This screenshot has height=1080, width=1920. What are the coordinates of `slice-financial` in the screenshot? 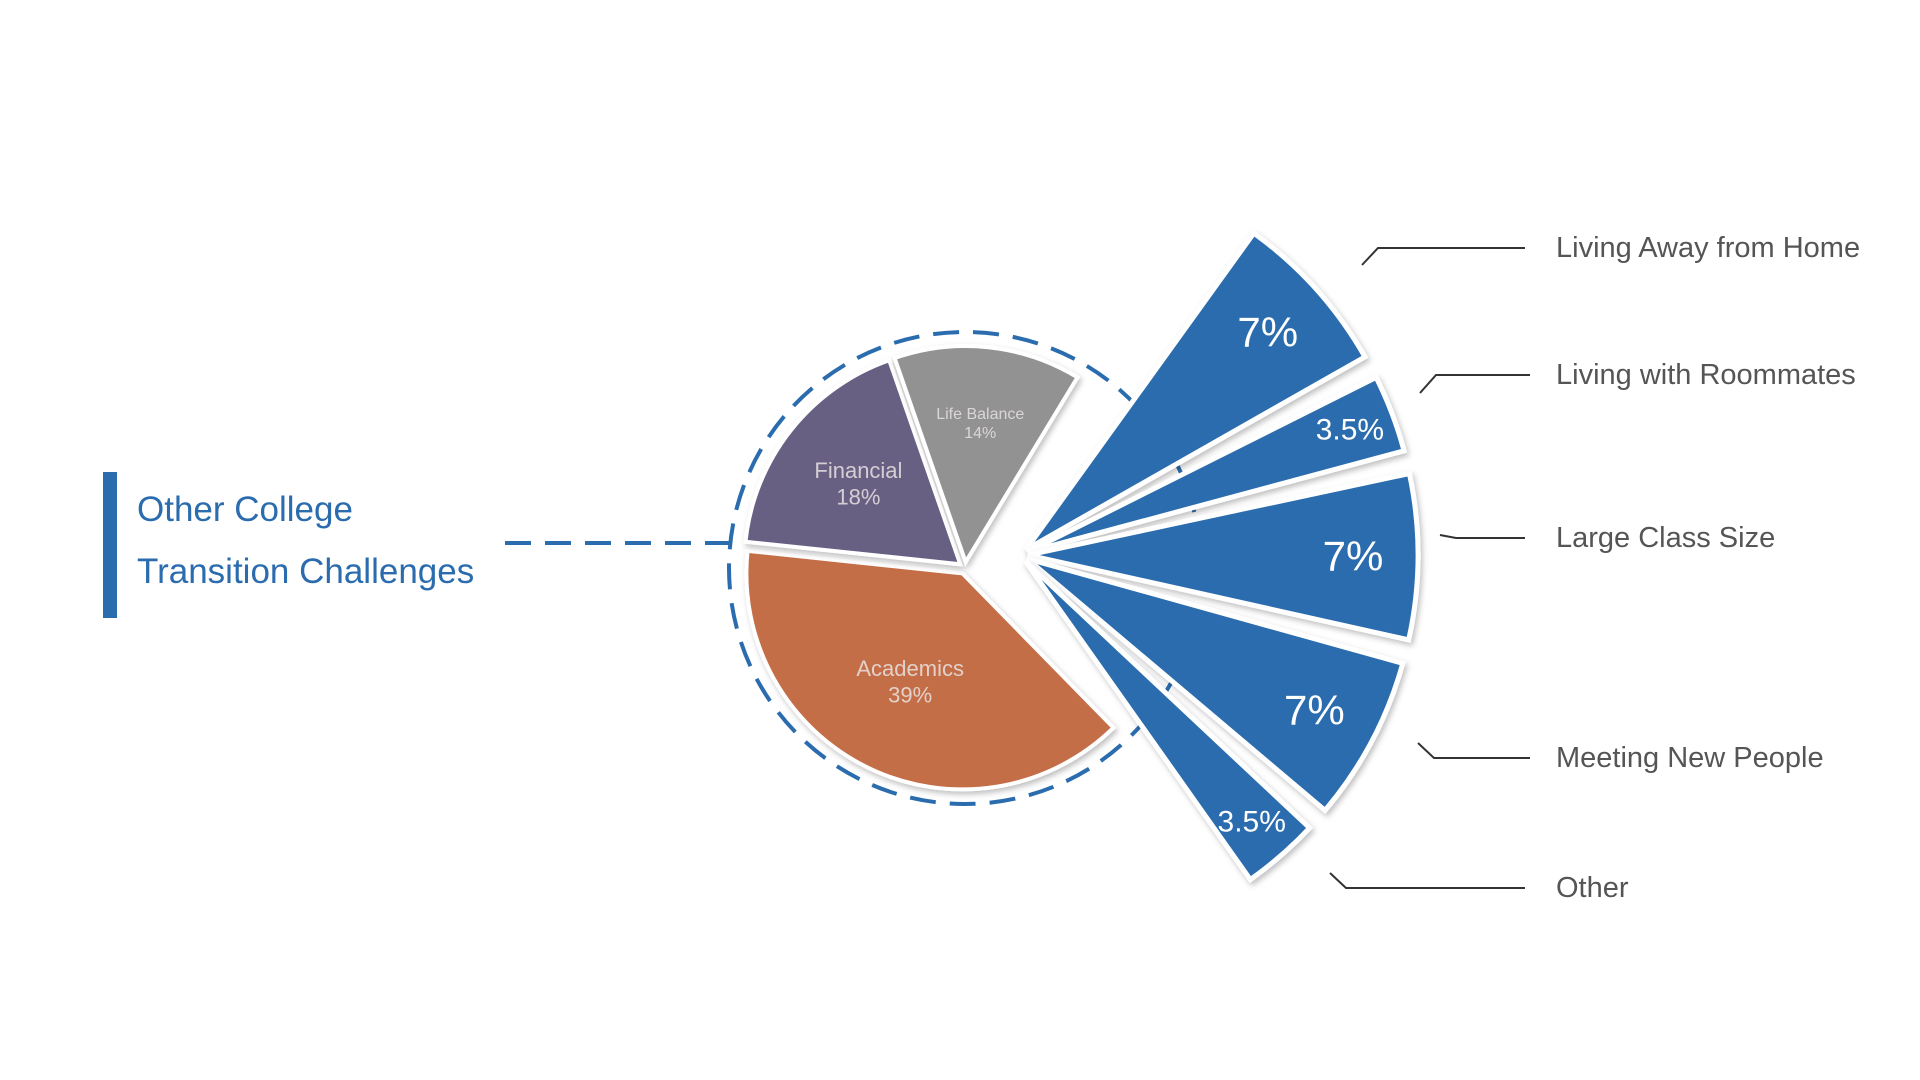 It's located at (853, 462).